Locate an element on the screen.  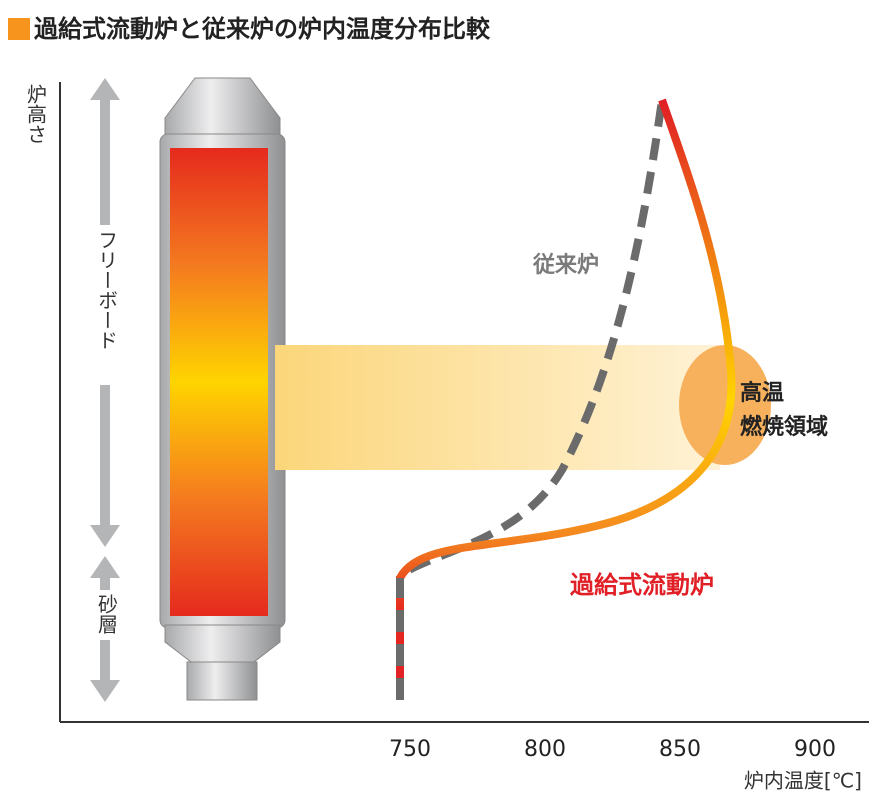
title: 過給式流動炉と従来炉の炉内温度分布比較 is located at coordinates (262, 29).